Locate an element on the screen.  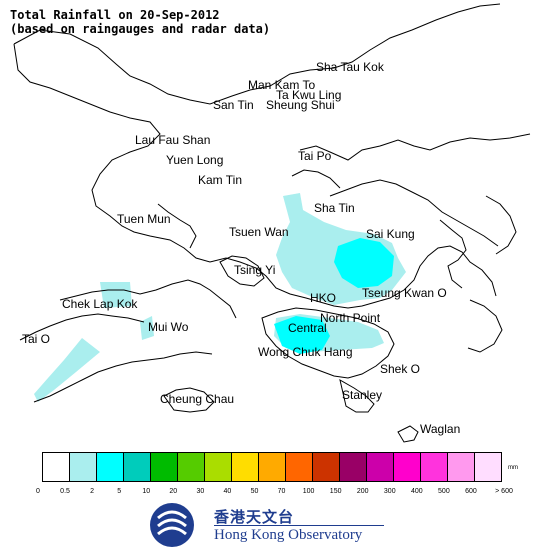
place-label-ta-kwu-ling: Ta Kwu Ling is located at coordinates (309, 95).